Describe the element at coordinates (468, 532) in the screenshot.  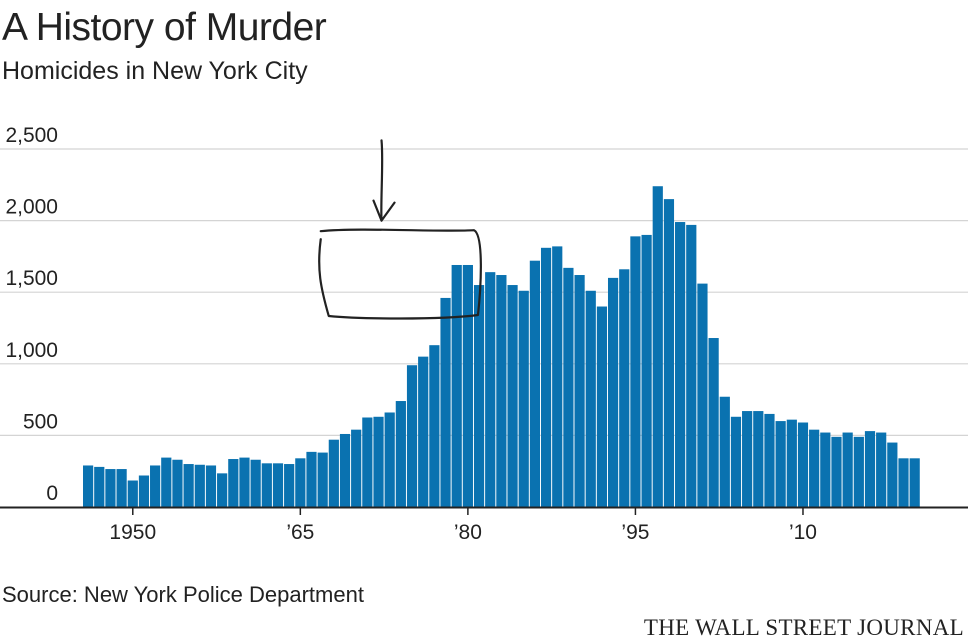
I see `x-tick-label: ’80` at that location.